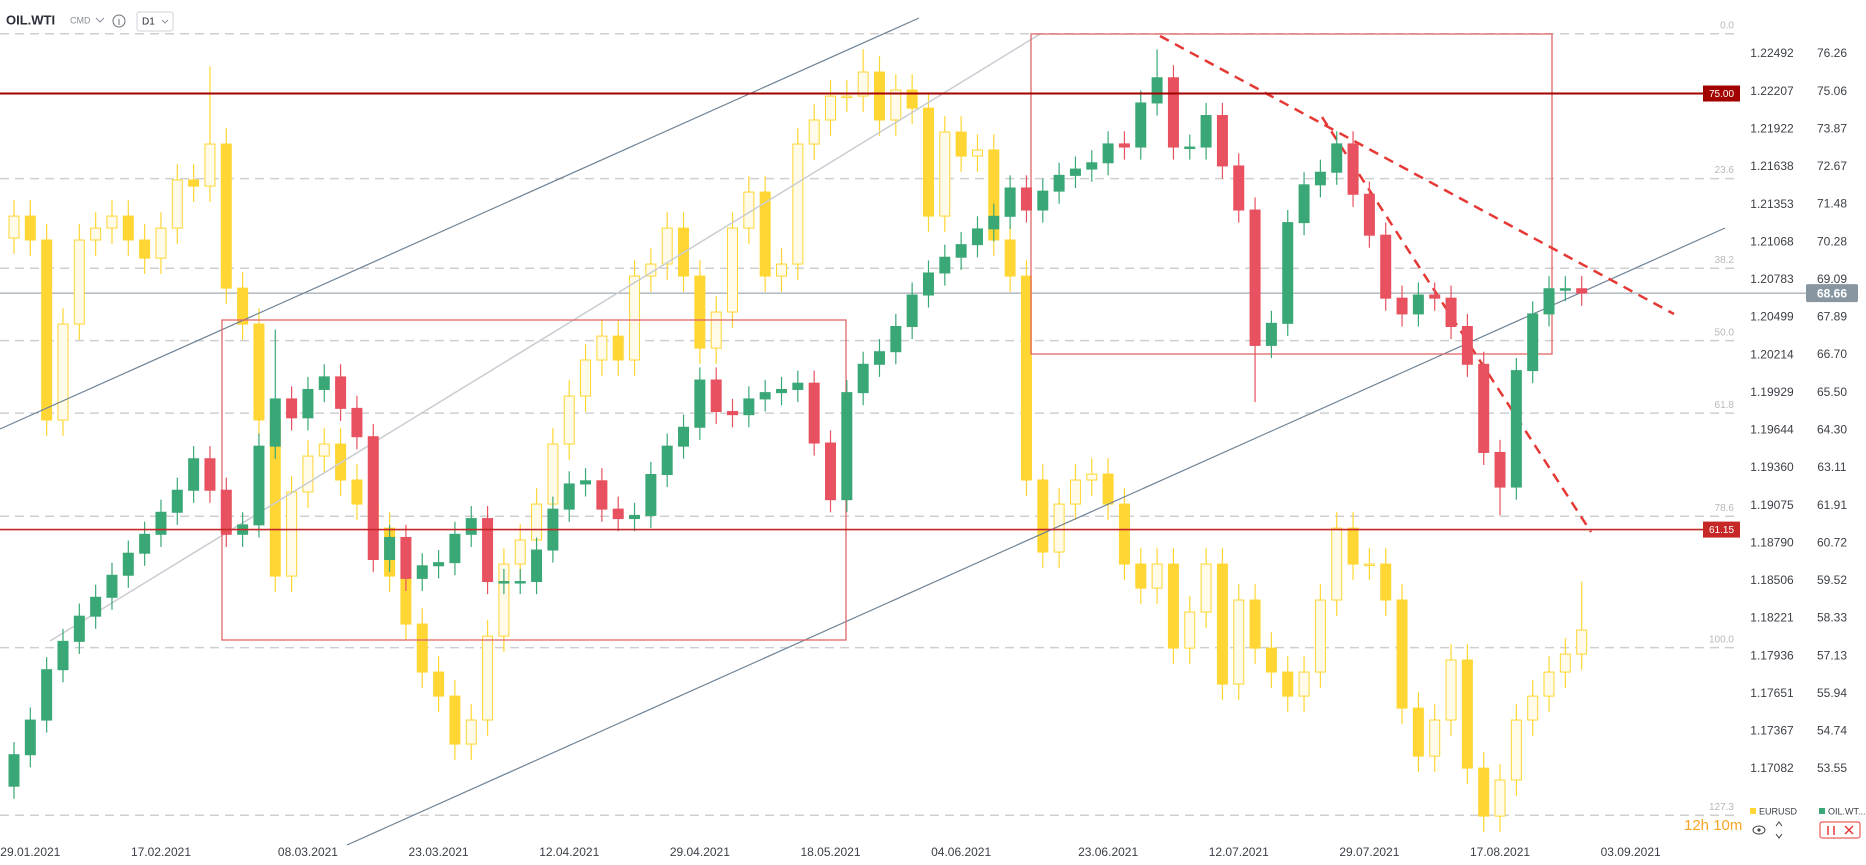  What do you see at coordinates (1779, 830) in the screenshot?
I see `move-icon` at bounding box center [1779, 830].